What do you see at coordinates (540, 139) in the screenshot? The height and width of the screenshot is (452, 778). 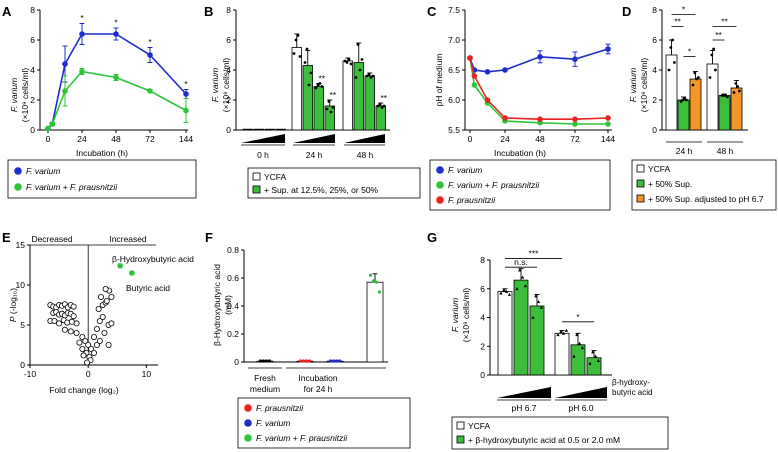 I see `c-xtick-label: 48` at bounding box center [540, 139].